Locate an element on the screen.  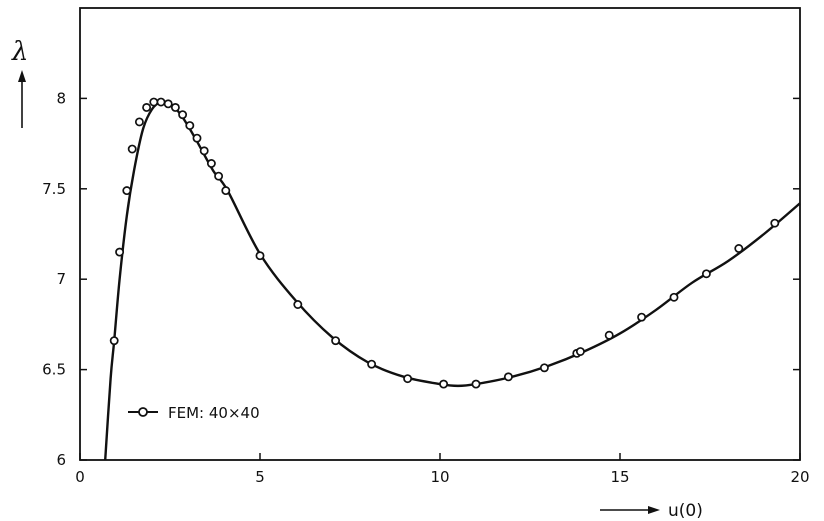
y-tick-label: 6.5 is located at coordinates (54, 370).